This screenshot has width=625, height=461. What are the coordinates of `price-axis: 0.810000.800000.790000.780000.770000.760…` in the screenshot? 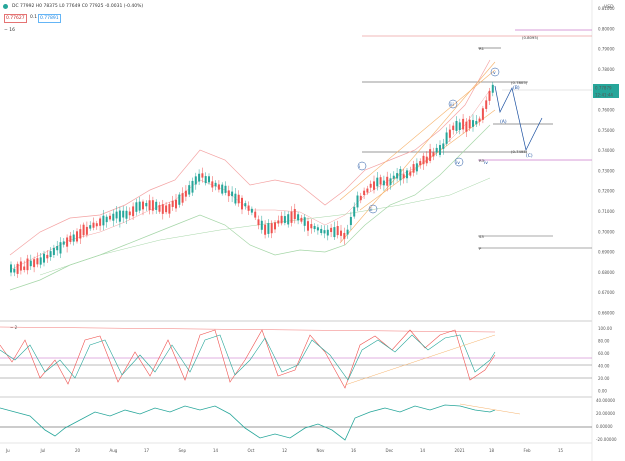 It's located at (606, 161).